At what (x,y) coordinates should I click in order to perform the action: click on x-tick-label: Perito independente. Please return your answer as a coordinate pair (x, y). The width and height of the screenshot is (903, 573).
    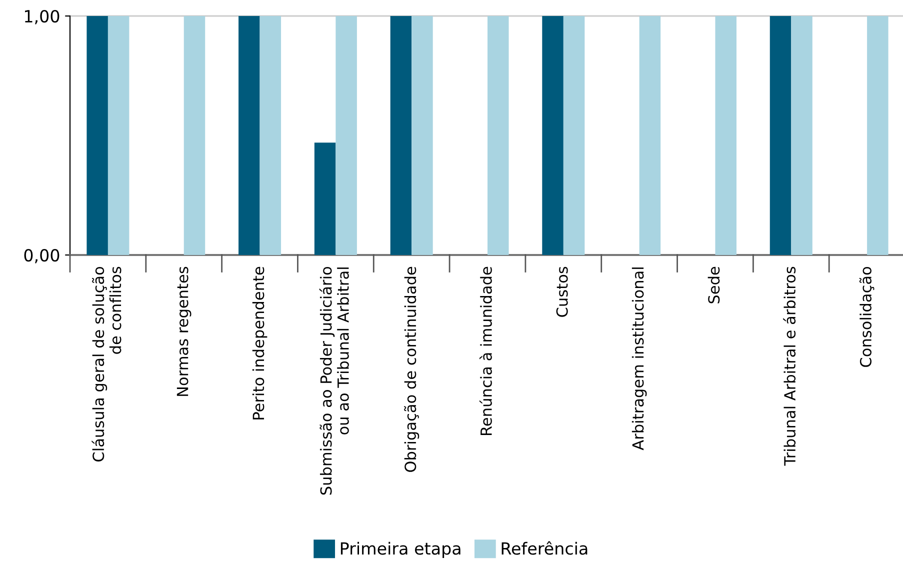
    Looking at the image, I should click on (260, 343).